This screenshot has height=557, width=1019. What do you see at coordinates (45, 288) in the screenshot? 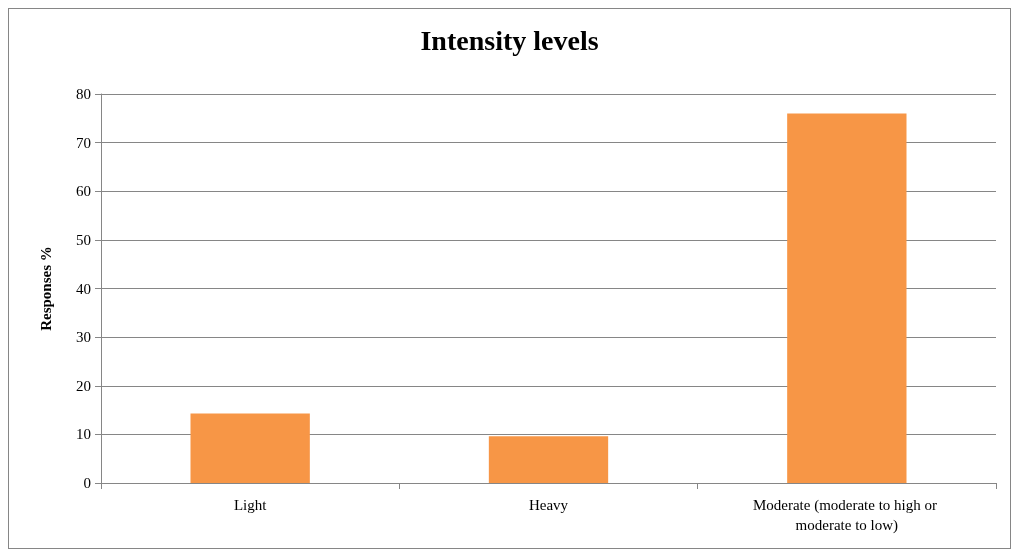
I see `y-axis-title: Responses %` at bounding box center [45, 288].